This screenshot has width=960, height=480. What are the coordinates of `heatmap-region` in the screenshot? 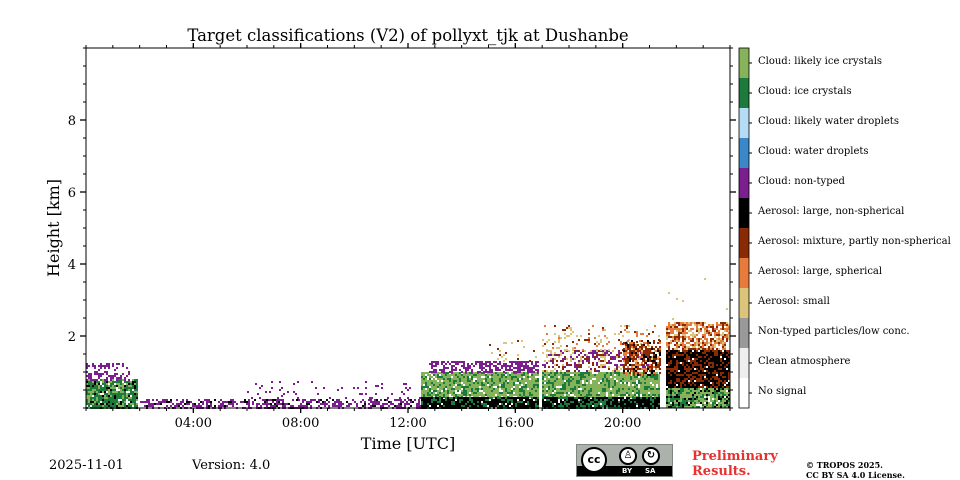 It's located at (642, 358).